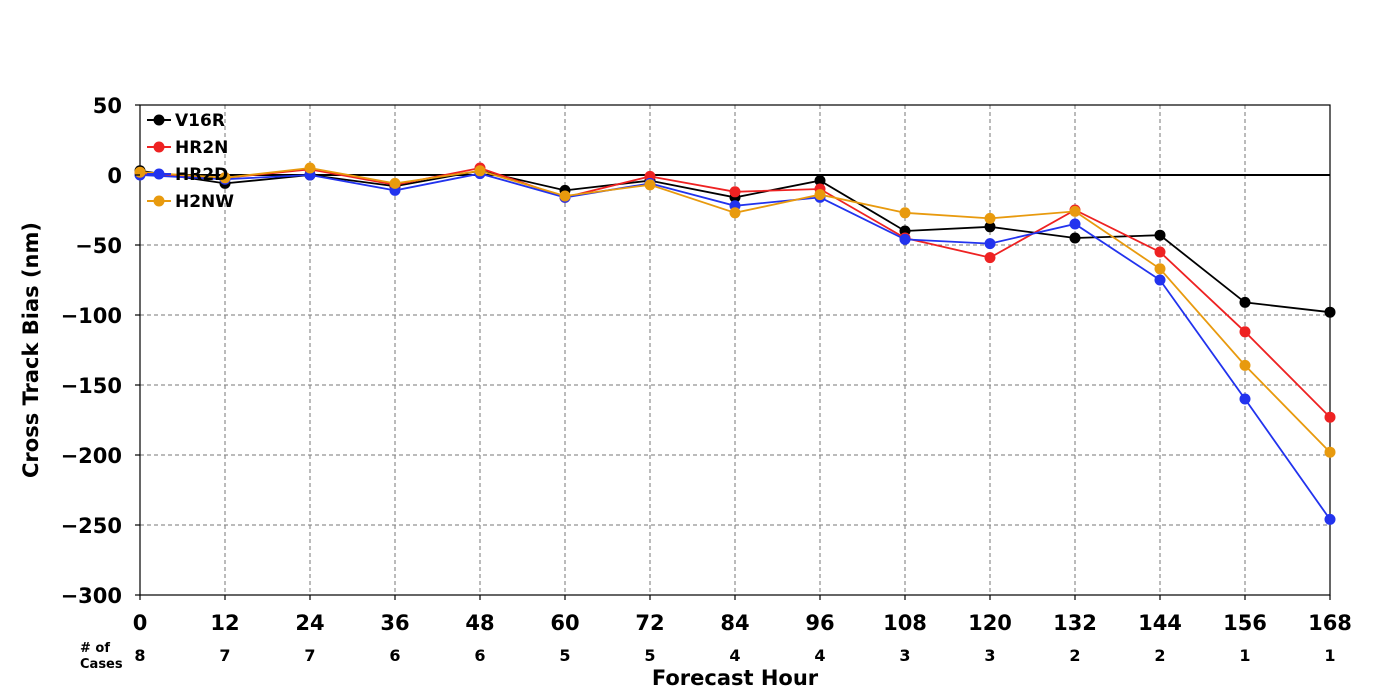 The height and width of the screenshot is (700, 1400). Describe the element at coordinates (1245, 623) in the screenshot. I see `x-tick-label: 156` at that location.